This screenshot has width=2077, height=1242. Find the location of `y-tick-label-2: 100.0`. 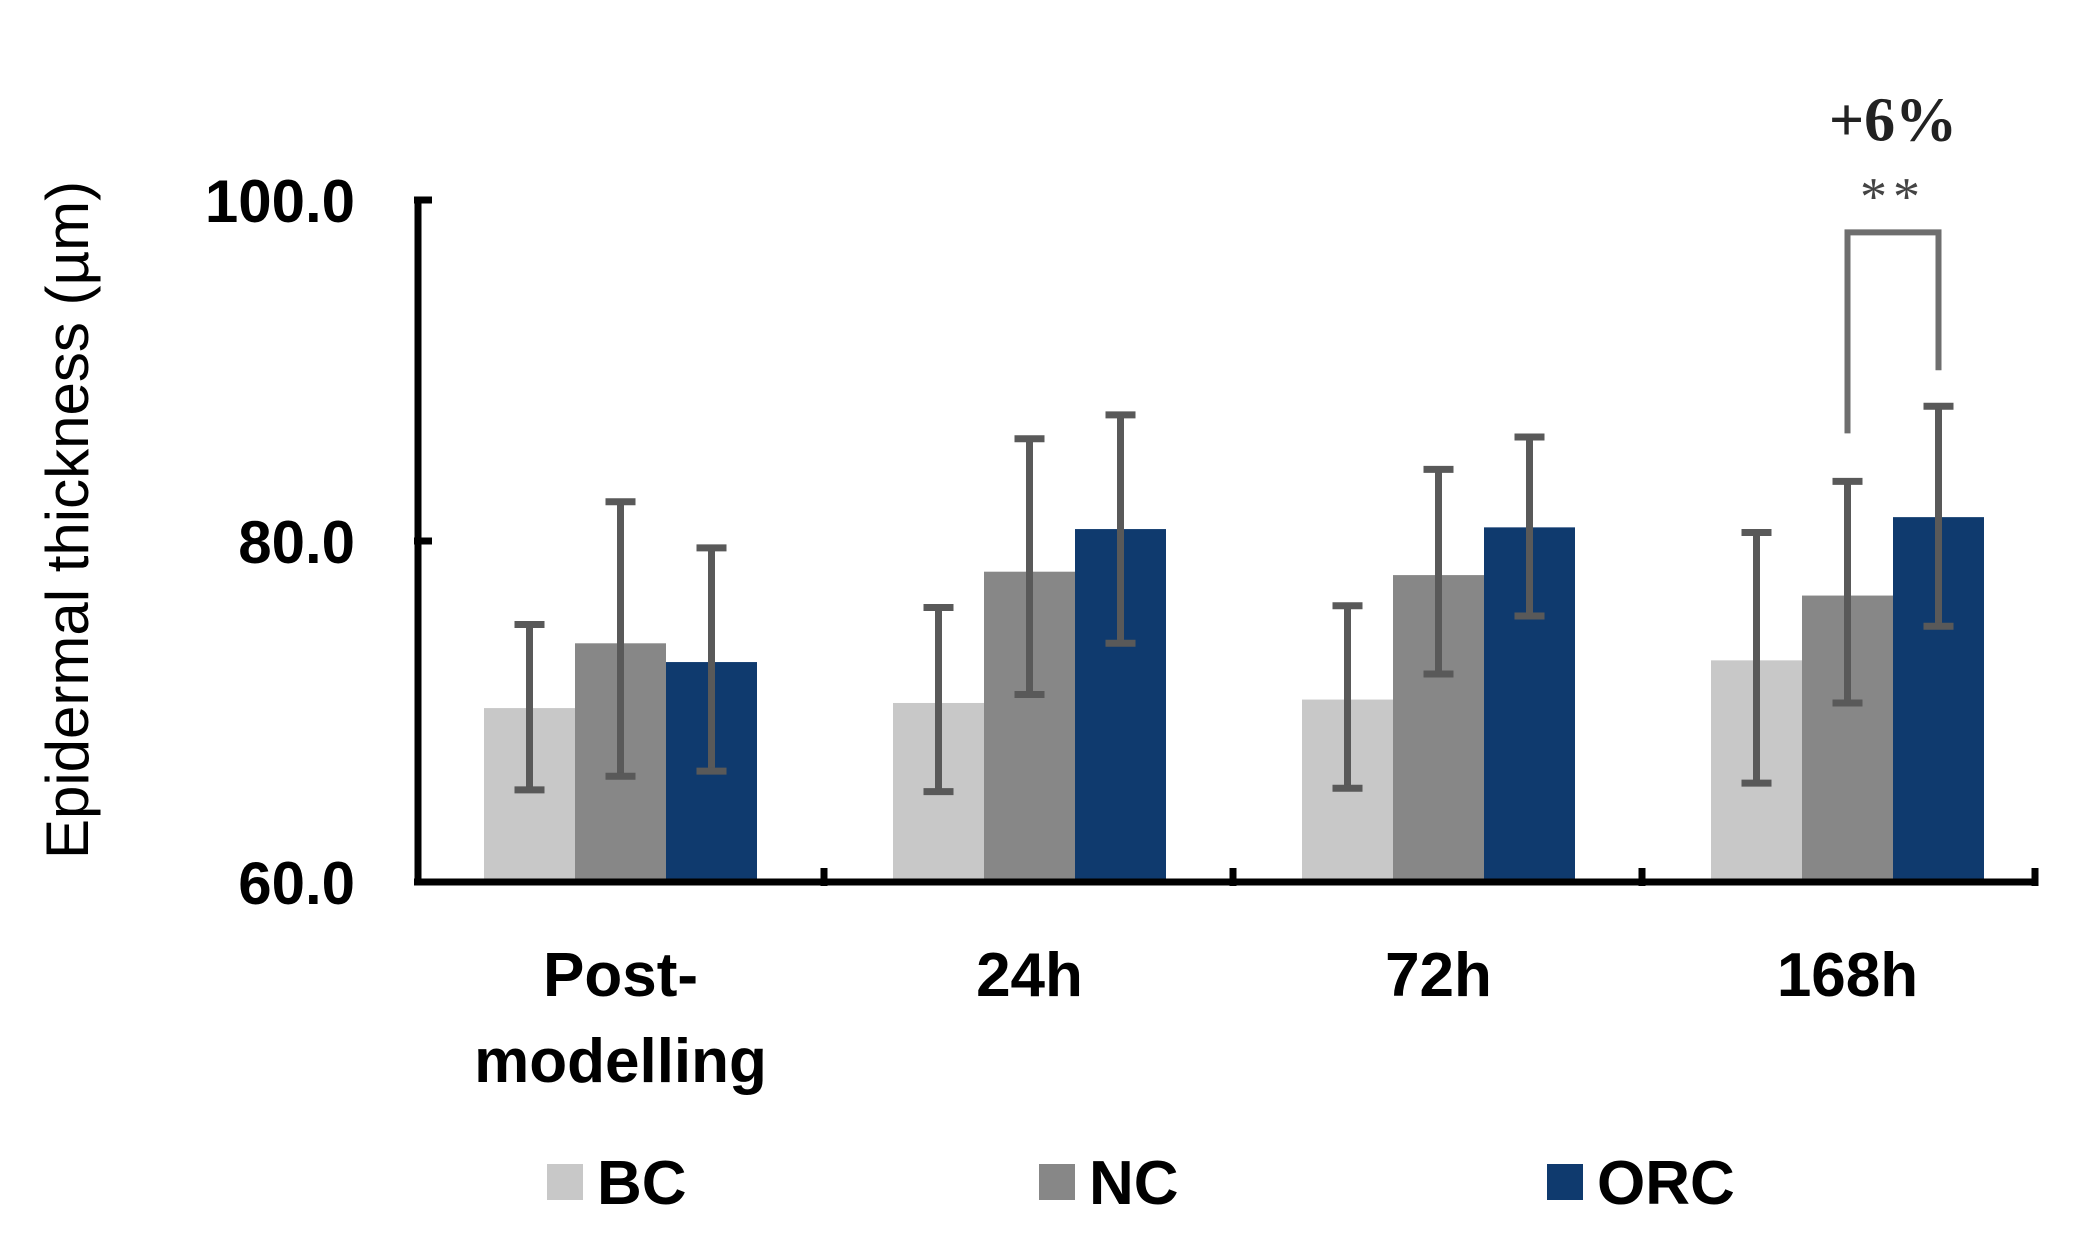

y-tick-label-2: 100.0 is located at coordinates (280, 201).